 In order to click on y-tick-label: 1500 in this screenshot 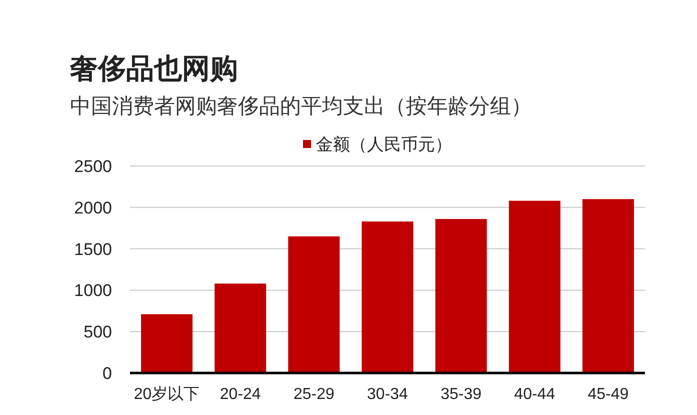, I will do `click(93, 249)`.